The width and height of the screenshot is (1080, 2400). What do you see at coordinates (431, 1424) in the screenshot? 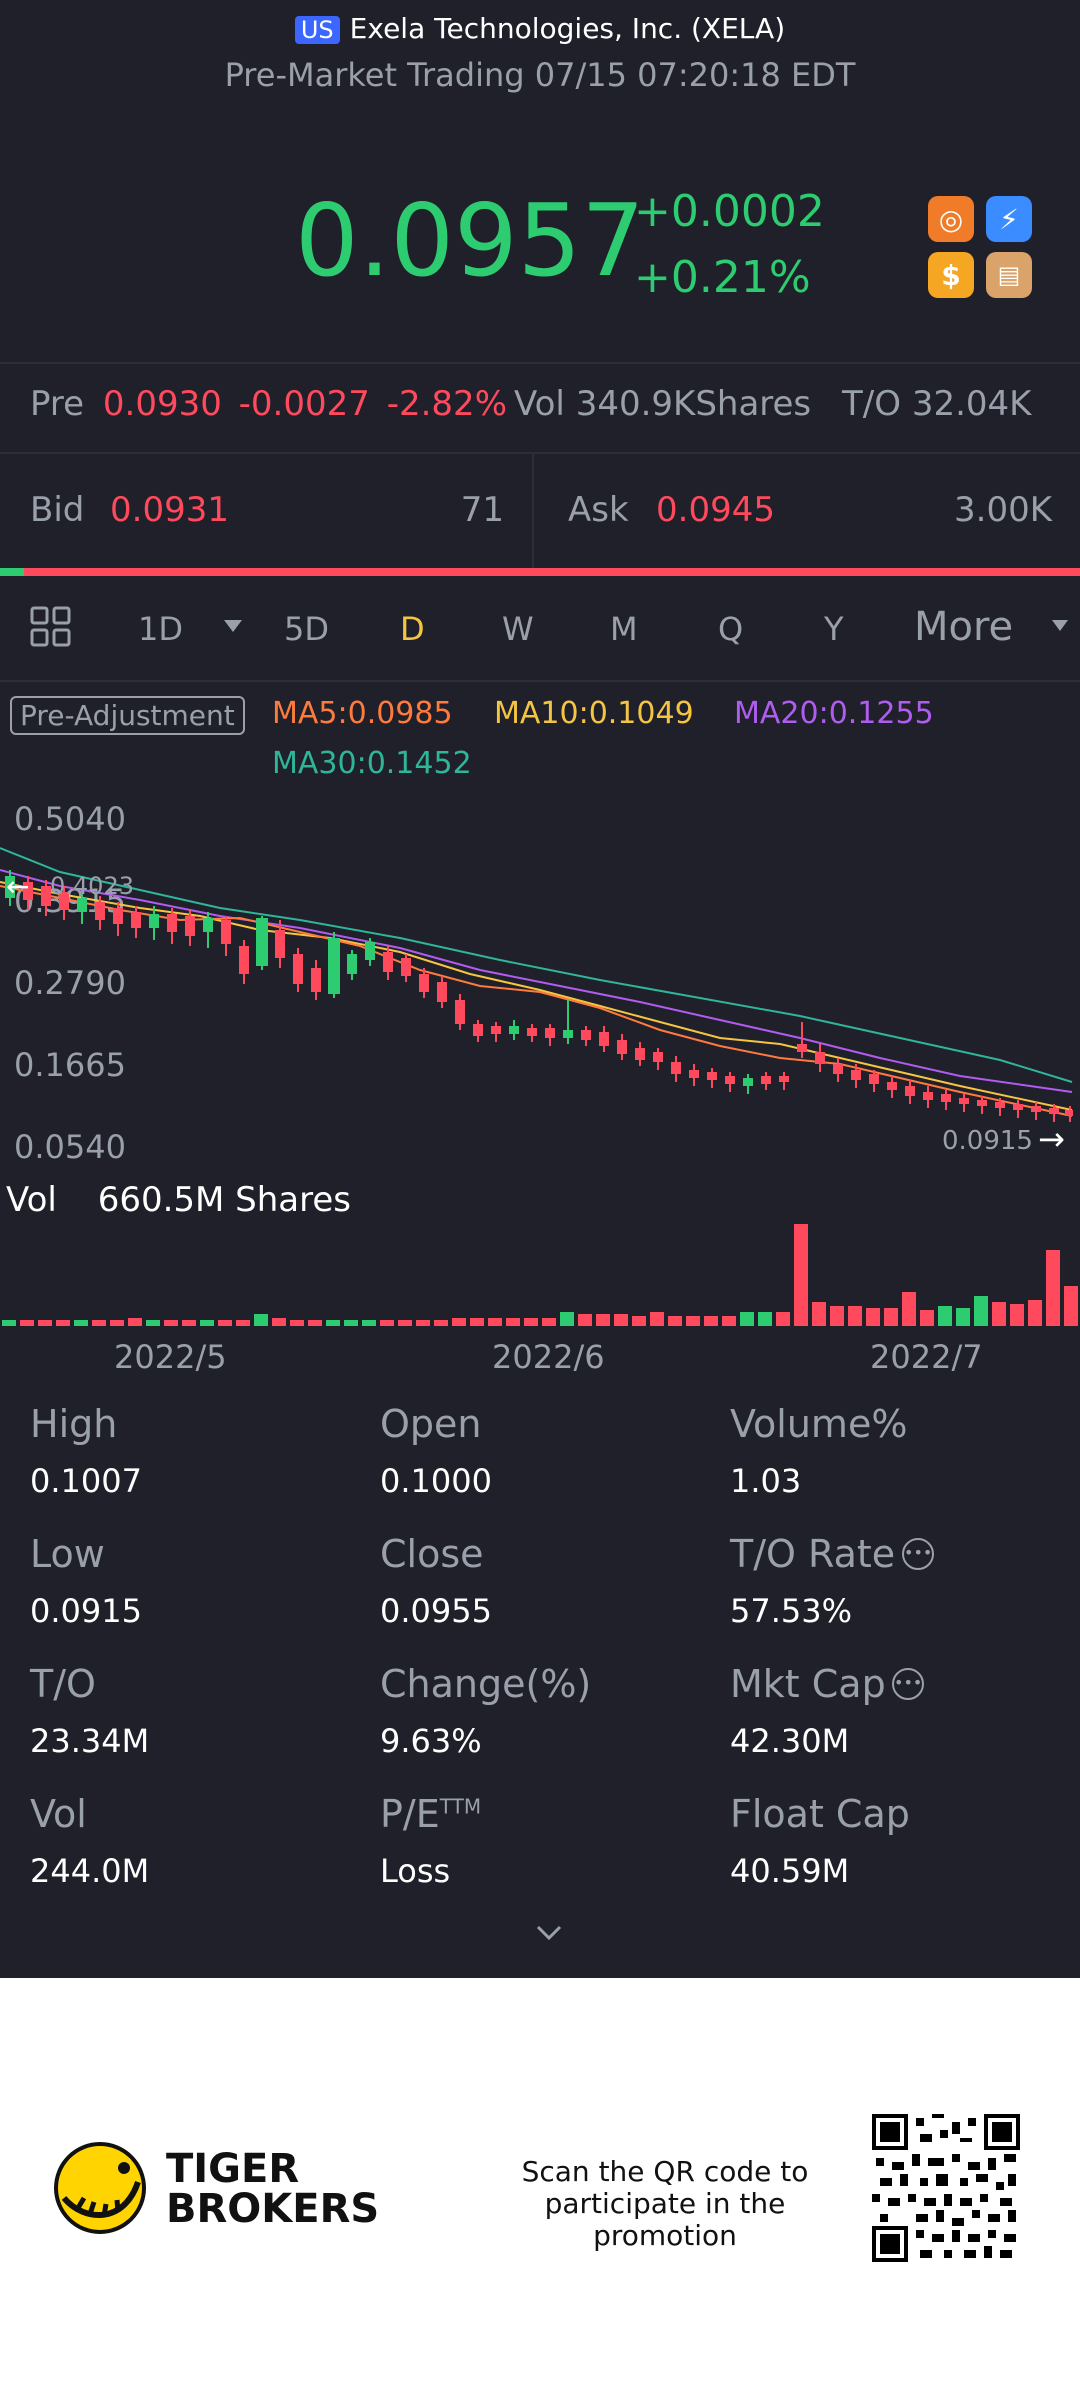
I see `stat-open-label: Open` at bounding box center [431, 1424].